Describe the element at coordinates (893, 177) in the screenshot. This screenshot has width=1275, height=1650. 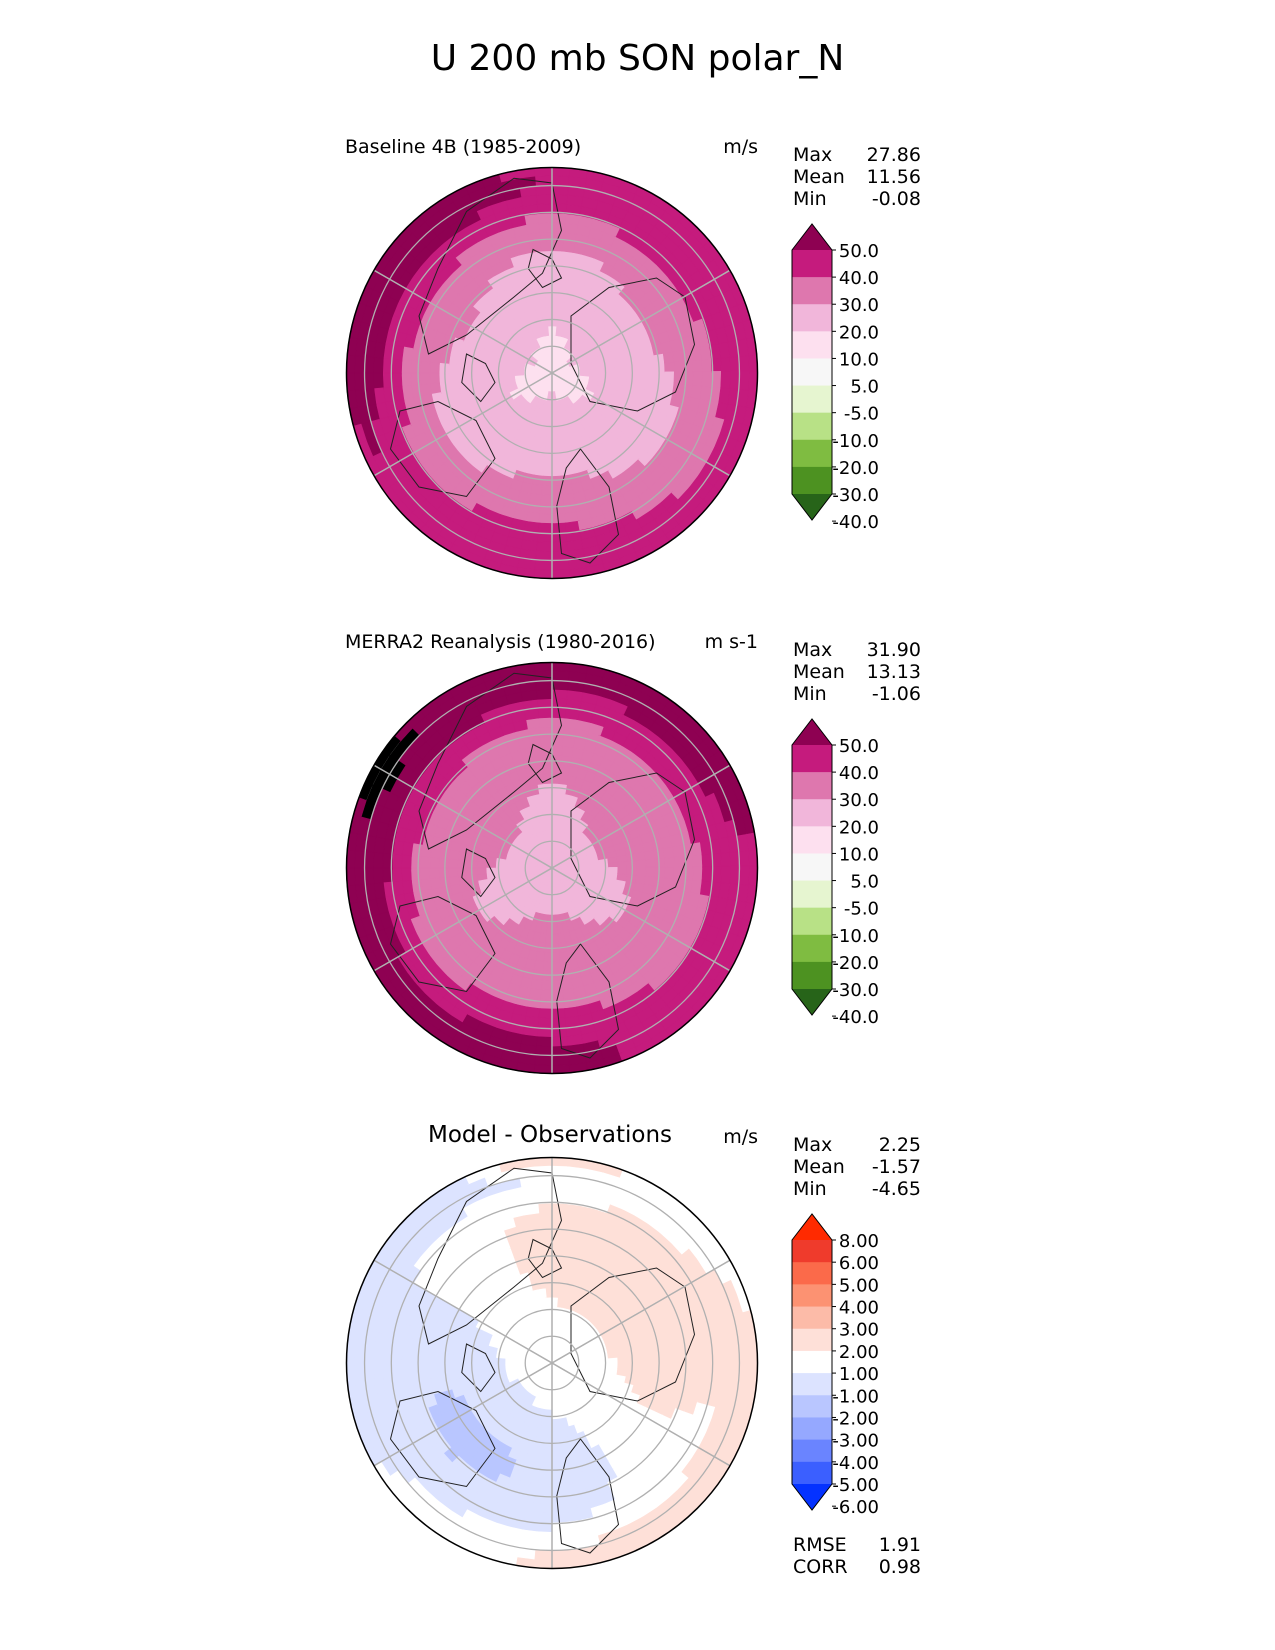
I see `mean-value: 11.56` at that location.